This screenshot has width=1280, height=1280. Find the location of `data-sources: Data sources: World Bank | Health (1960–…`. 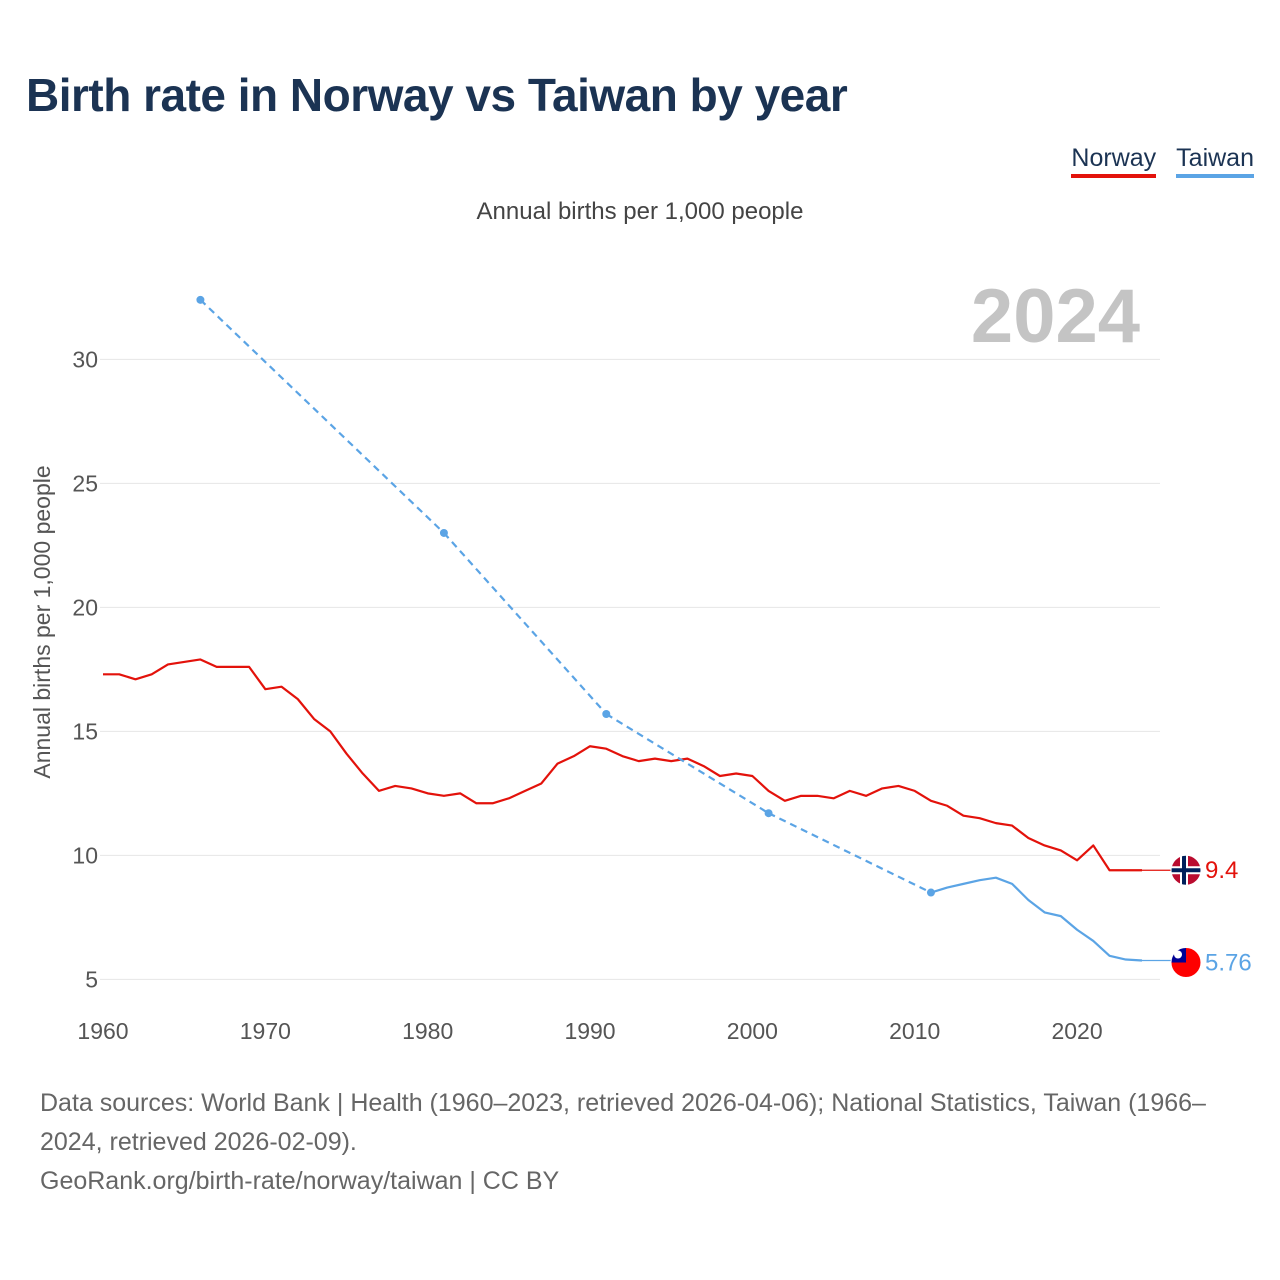

data-sources: Data sources: World Bank | Health (1960–… is located at coordinates (623, 1122).